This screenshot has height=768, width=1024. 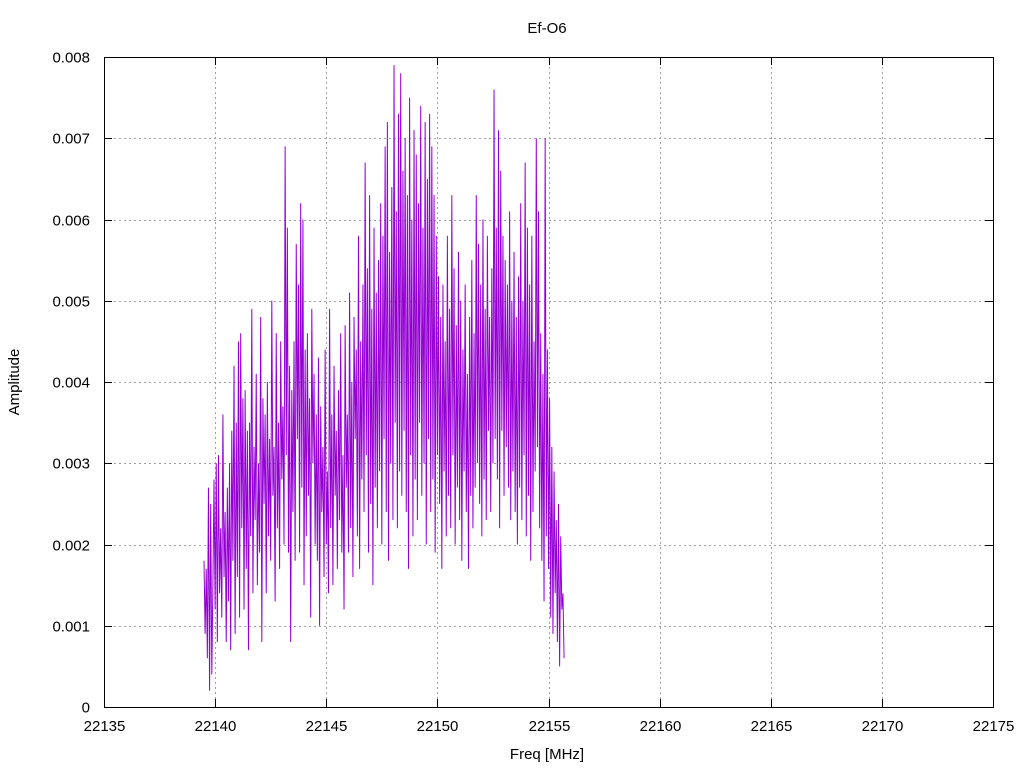 What do you see at coordinates (772, 726) in the screenshot?
I see `x-tick-label: 22165` at bounding box center [772, 726].